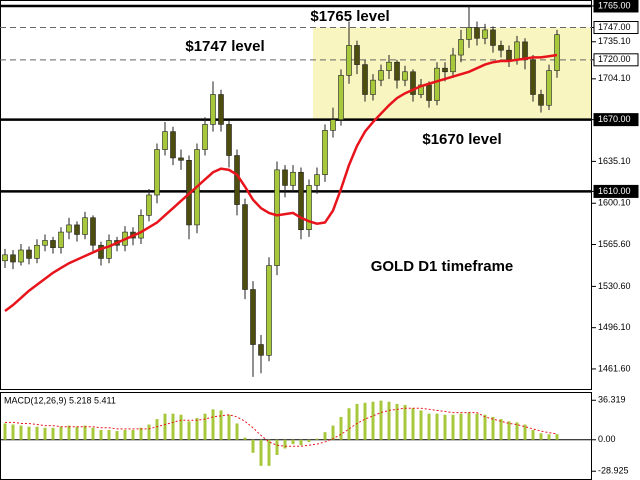  Describe the element at coordinates (612, 400) in the screenshot. I see `y2-tick-label: 36.319` at that location.